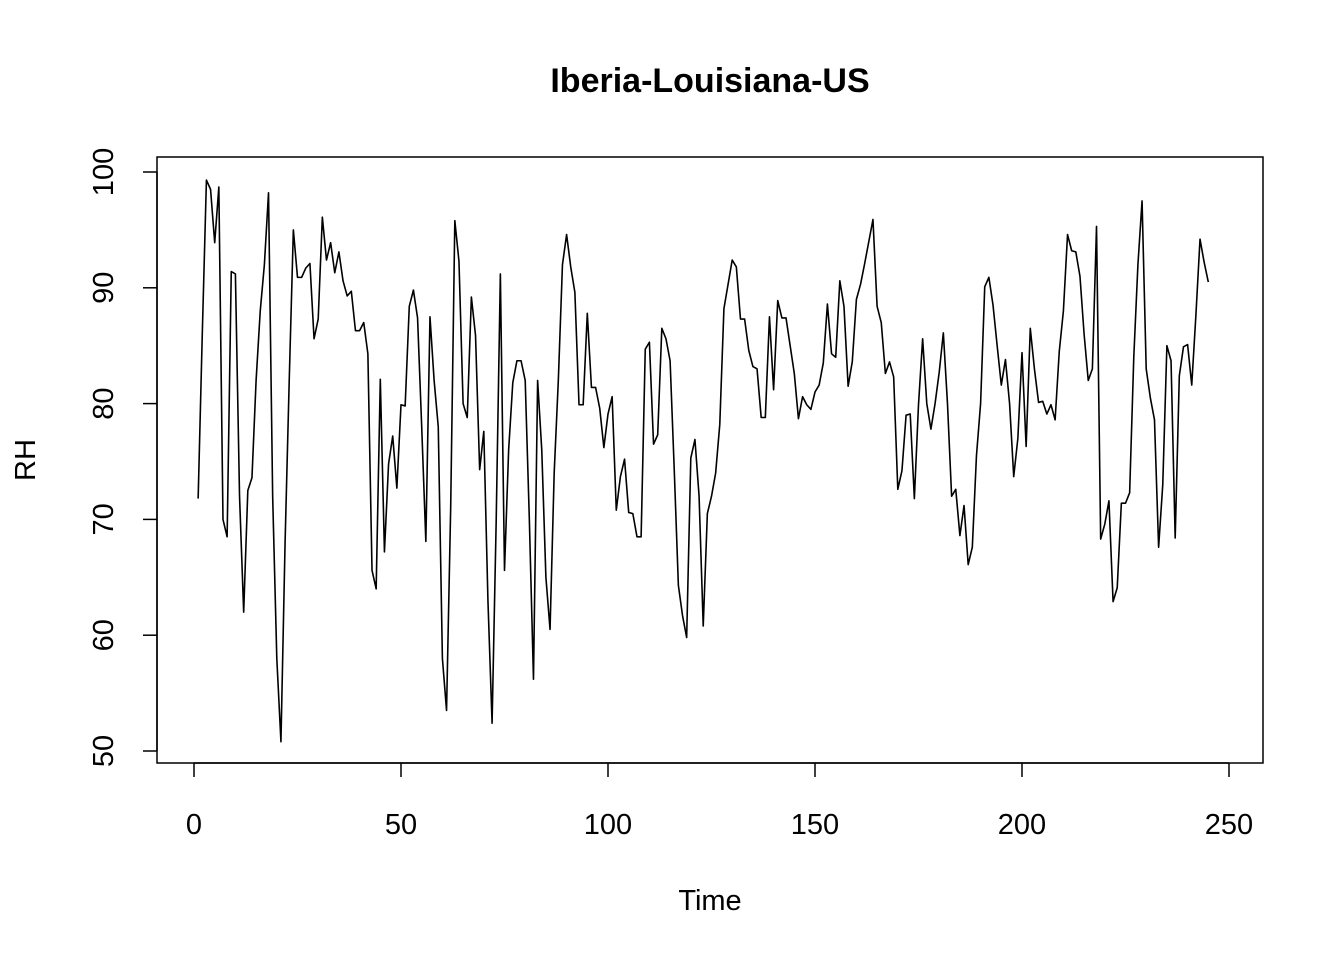 This screenshot has height=960, width=1344. I want to click on x-tick-label: 250, so click(1229, 825).